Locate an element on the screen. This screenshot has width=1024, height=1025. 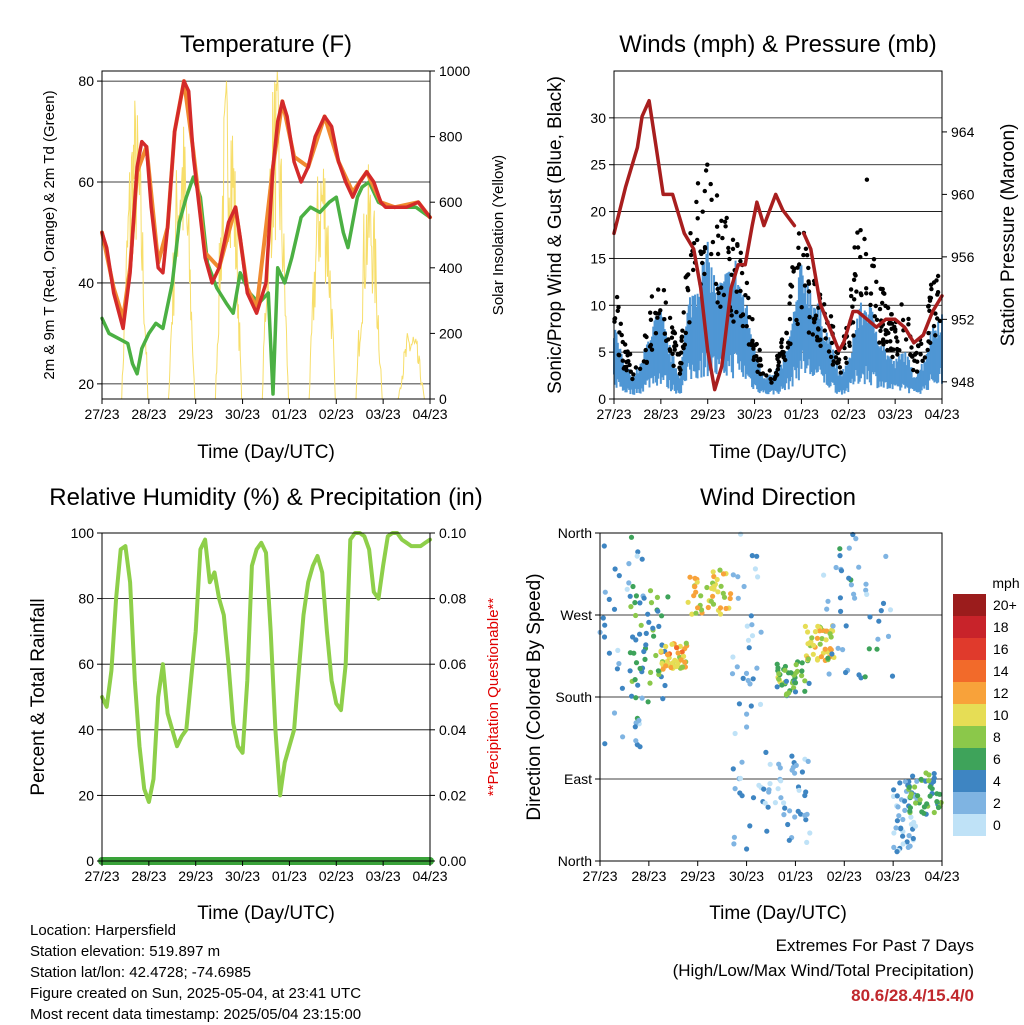
humidity-ytick-label: 0 is located at coordinates (90, 861).